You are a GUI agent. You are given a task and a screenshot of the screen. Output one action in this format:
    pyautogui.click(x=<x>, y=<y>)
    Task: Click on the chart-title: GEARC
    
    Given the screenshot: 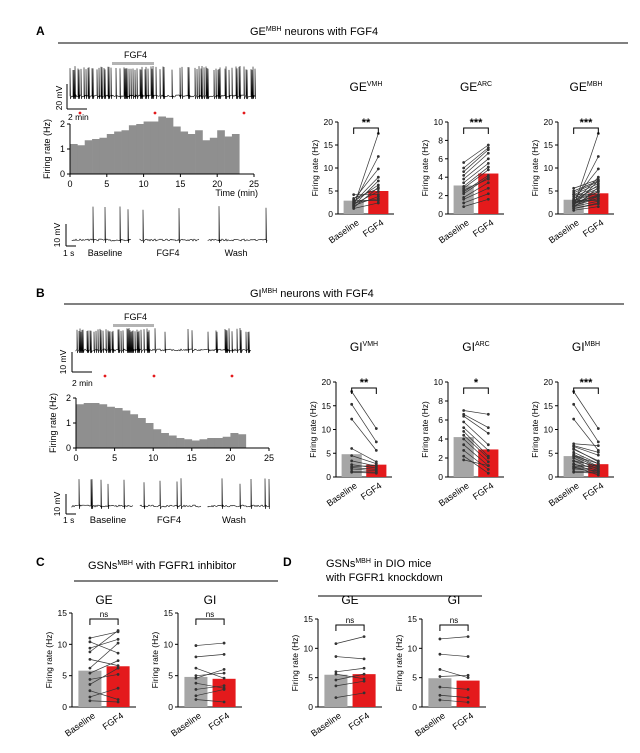 What is the action you would take?
    pyautogui.click(x=476, y=87)
    